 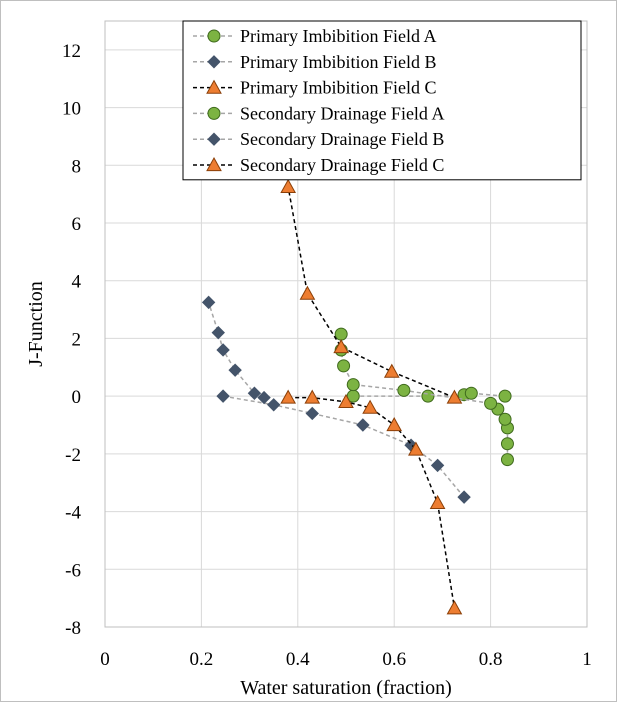 I want to click on x-tick-label: 0, so click(x=105, y=659).